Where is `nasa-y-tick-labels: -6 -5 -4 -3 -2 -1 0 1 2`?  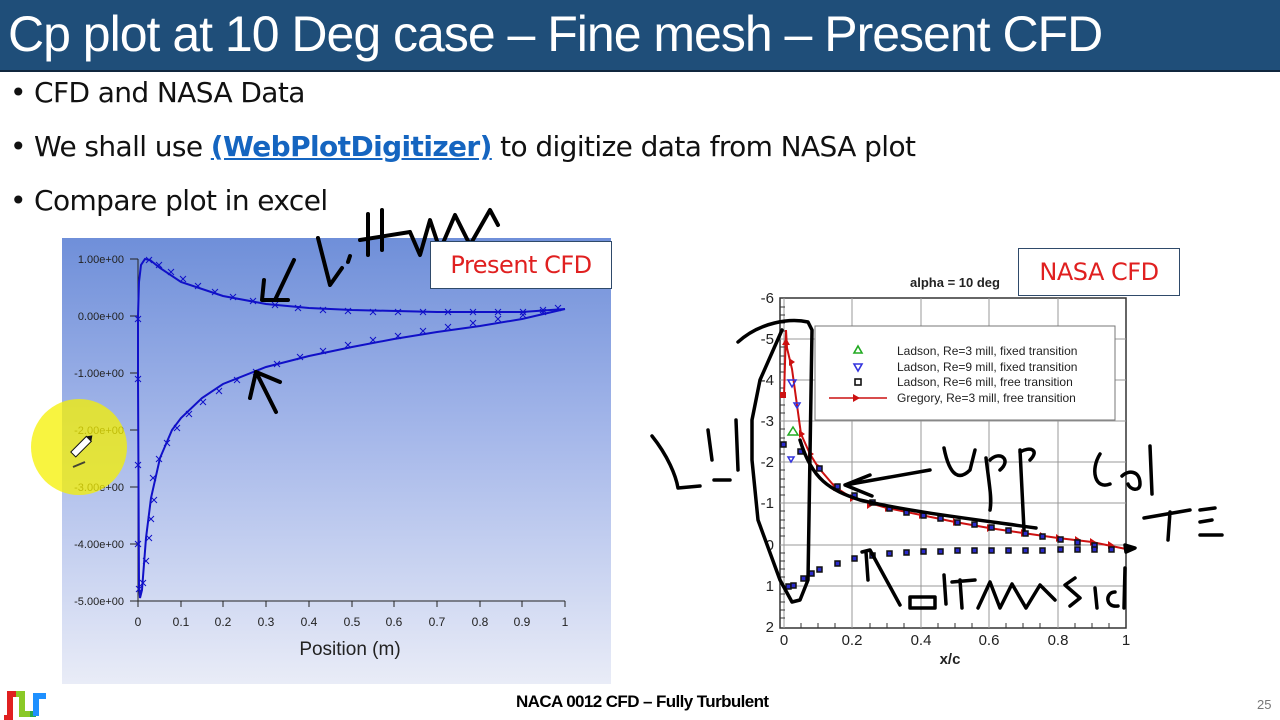
nasa-y-tick-labels: -6 -5 -4 -3 -2 -1 0 1 2 is located at coordinates (767, 463).